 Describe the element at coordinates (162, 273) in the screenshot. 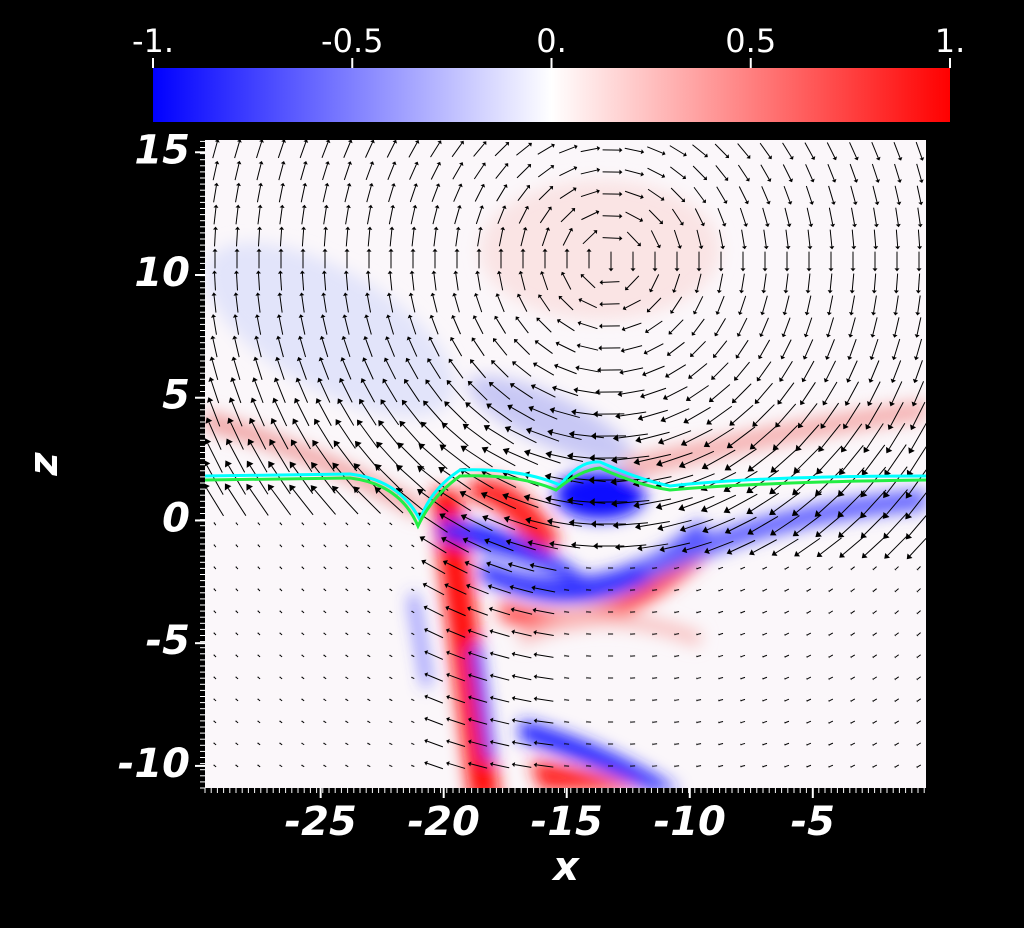

I see `y-tick-label: 10` at that location.